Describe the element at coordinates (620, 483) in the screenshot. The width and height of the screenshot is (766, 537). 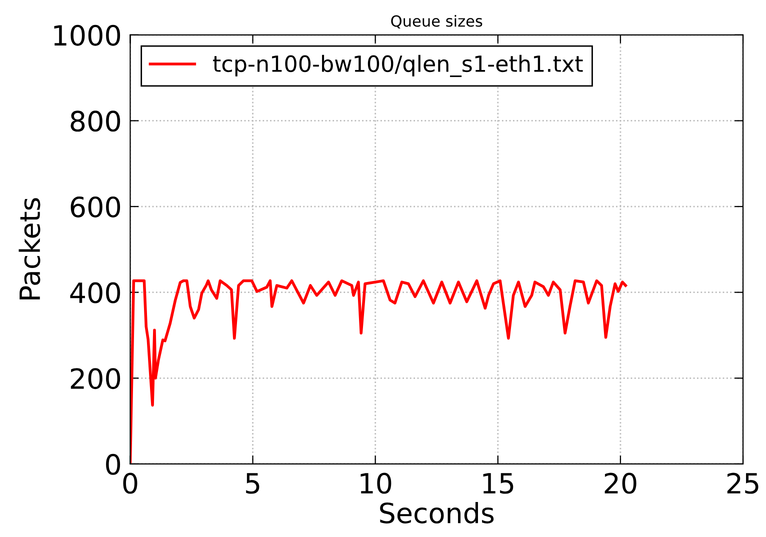
I see `x-tick-label: 20` at that location.